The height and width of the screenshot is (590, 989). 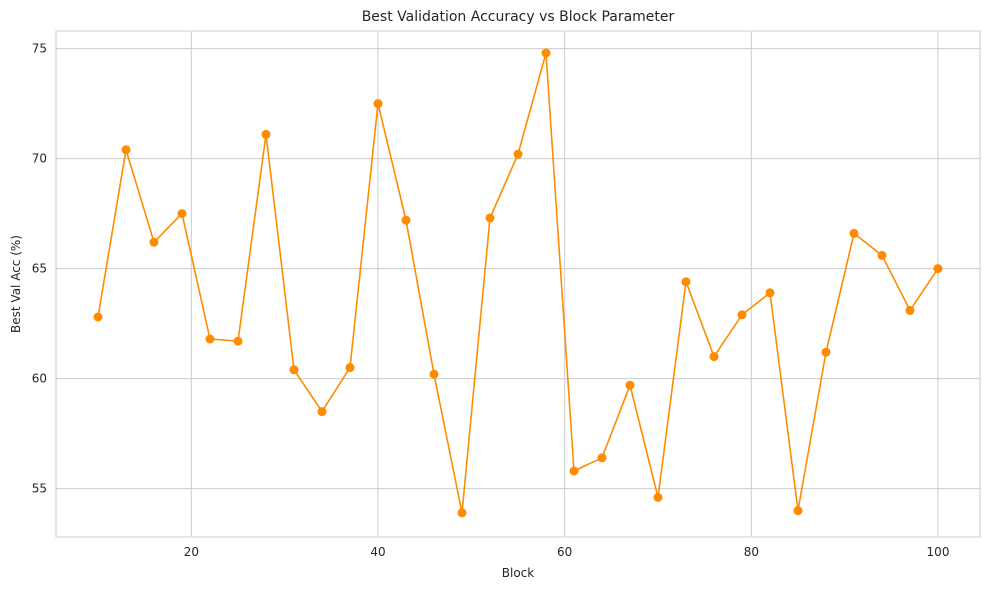 What do you see at coordinates (564, 552) in the screenshot?
I see `x-tick-label: 60` at bounding box center [564, 552].